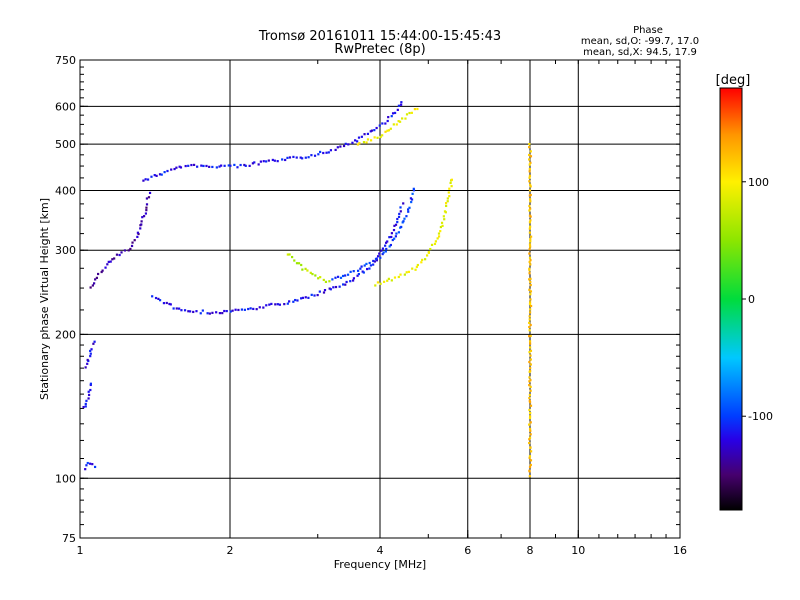 This screenshot has width=800, height=600. Describe the element at coordinates (65, 334) in the screenshot. I see `y-tick-label: 200` at that location.